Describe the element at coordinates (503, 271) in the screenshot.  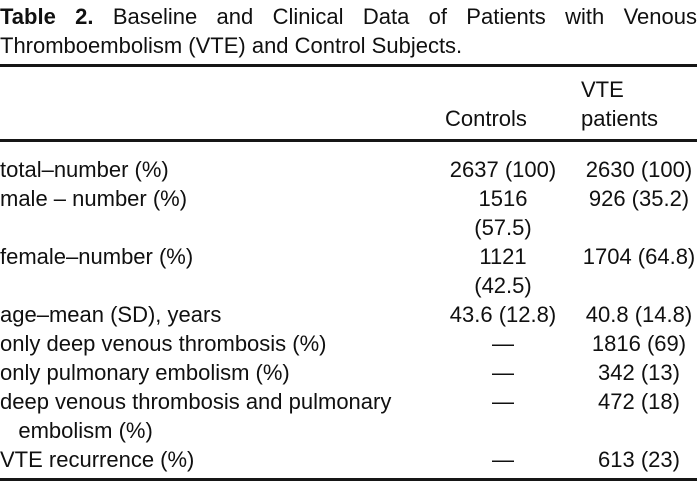
I see `controls-value-cell: 1121 (42.5)` at that location.